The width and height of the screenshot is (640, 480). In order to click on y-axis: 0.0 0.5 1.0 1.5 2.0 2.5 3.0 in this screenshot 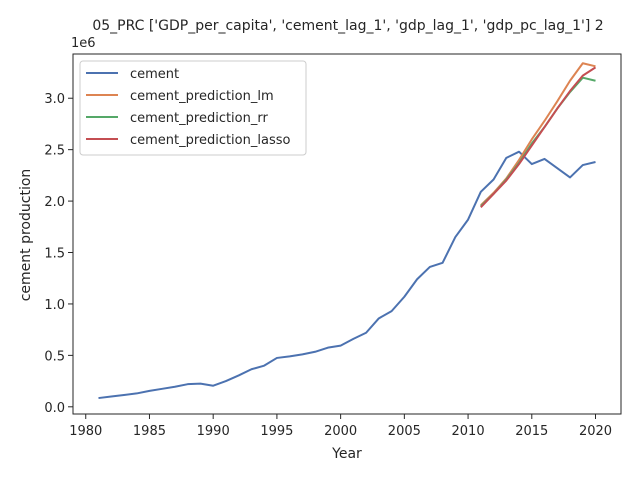, I will do `click(58, 254)`.